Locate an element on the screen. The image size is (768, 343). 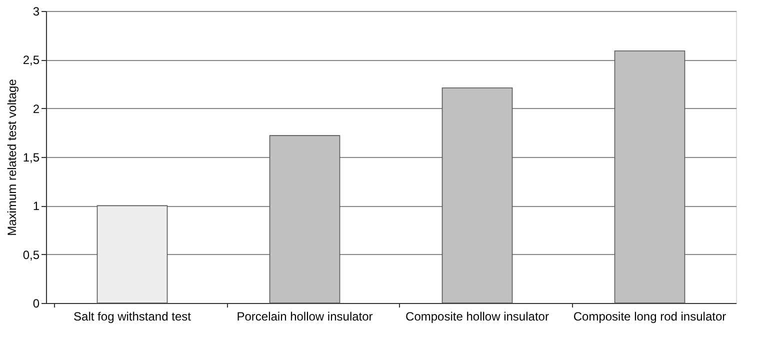
x-tick-label: Composite hollow insulator is located at coordinates (477, 317).